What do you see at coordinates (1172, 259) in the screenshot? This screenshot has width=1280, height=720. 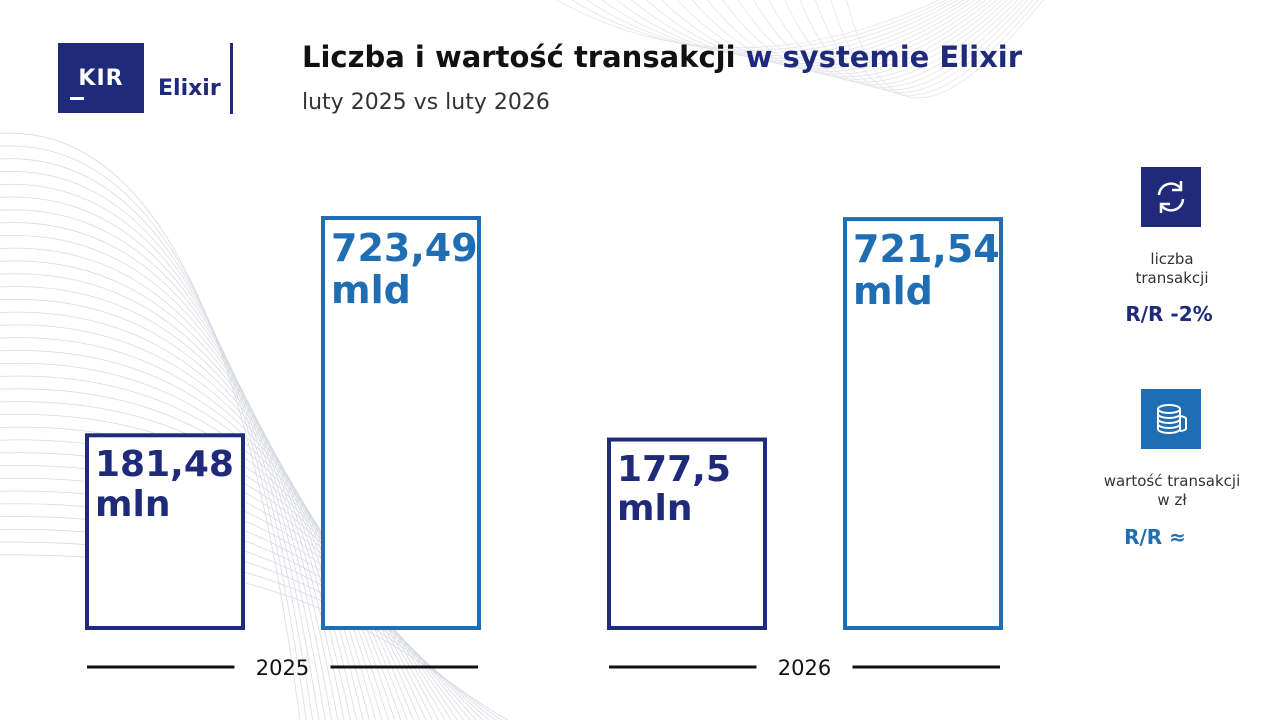 I see `count-caption-line1: liczba` at bounding box center [1172, 259].